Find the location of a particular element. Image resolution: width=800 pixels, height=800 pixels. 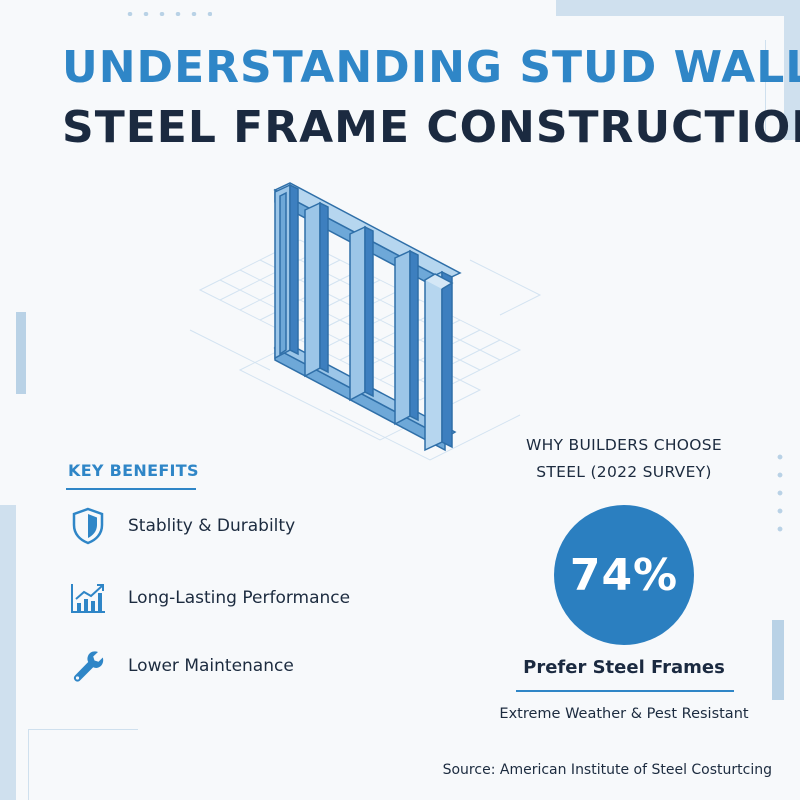

survey-heading: WHY BUILDERS CHOOSE STEEL (2022 SURVEY) is located at coordinates (624, 459).